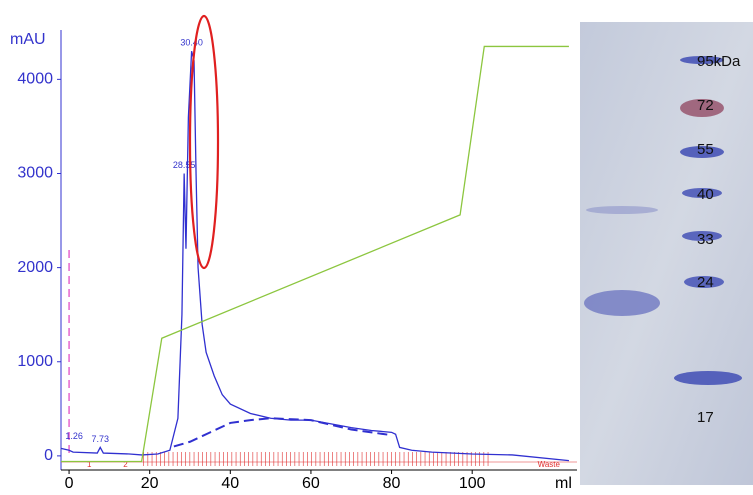 The height and width of the screenshot is (495, 753). I want to click on peak-label: 7.73, so click(100, 439).